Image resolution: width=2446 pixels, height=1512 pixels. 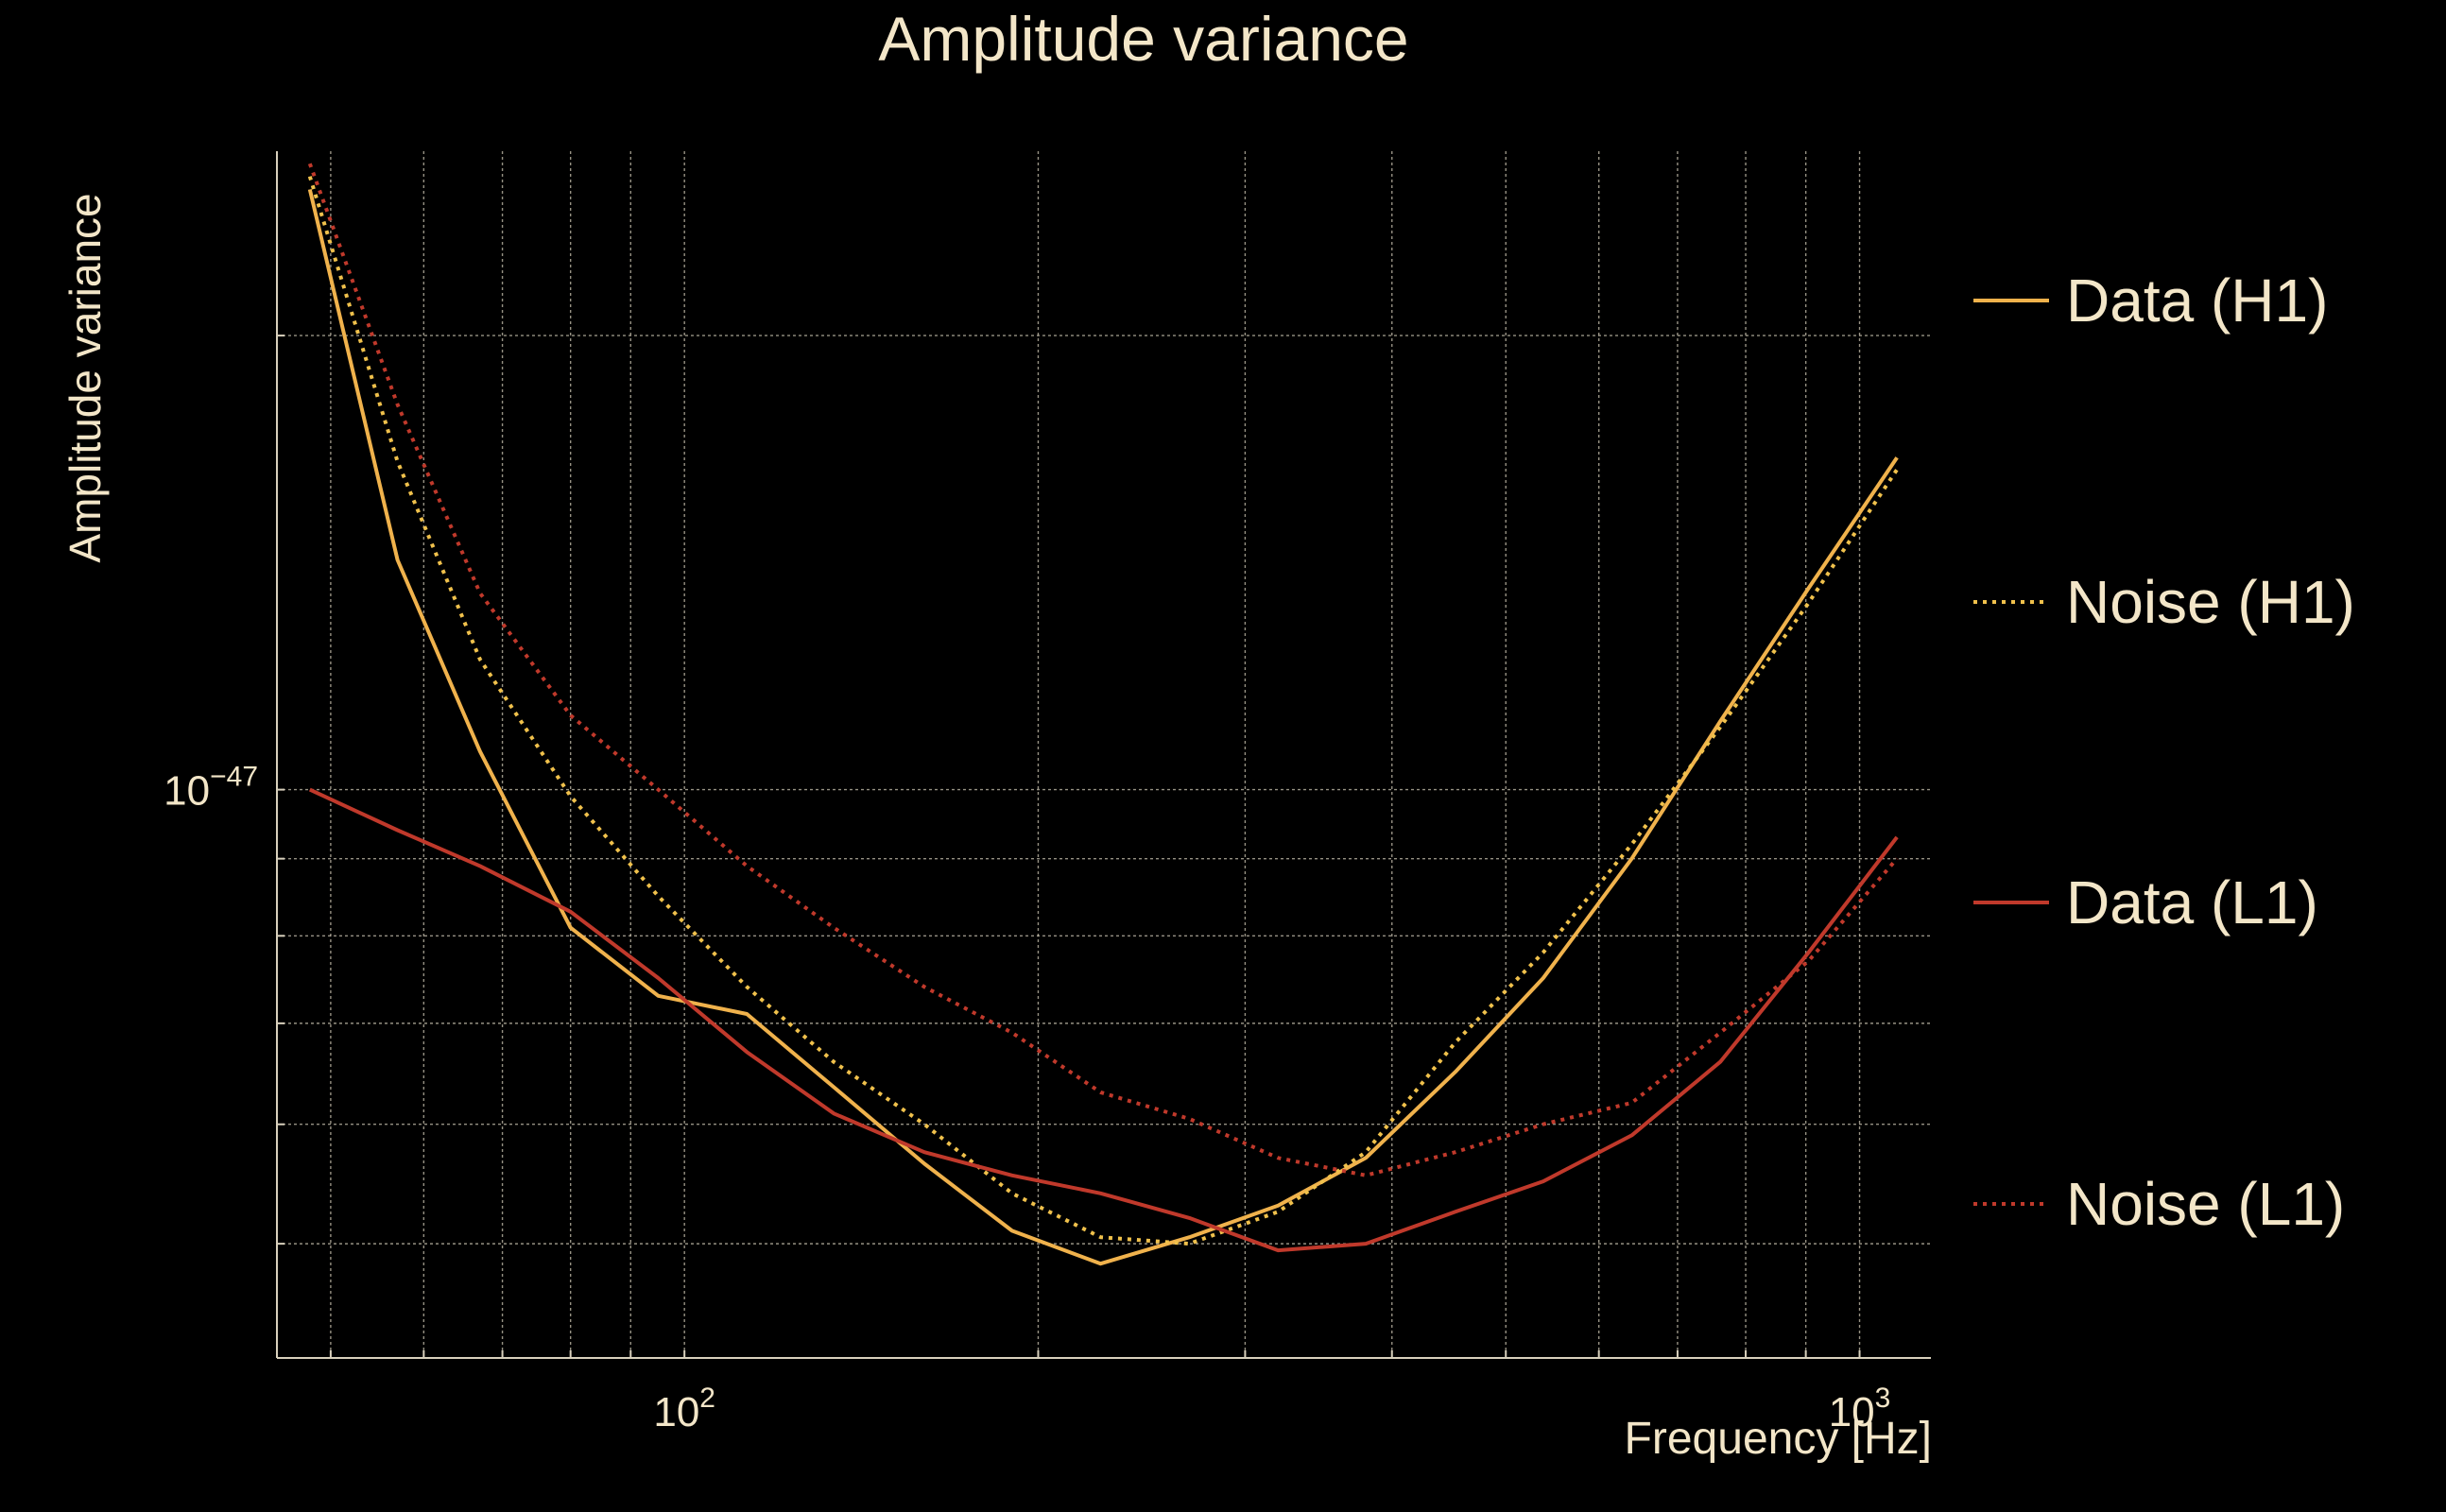 What do you see at coordinates (2197, 300) in the screenshot?
I see `legend-label: Data (H1)` at bounding box center [2197, 300].